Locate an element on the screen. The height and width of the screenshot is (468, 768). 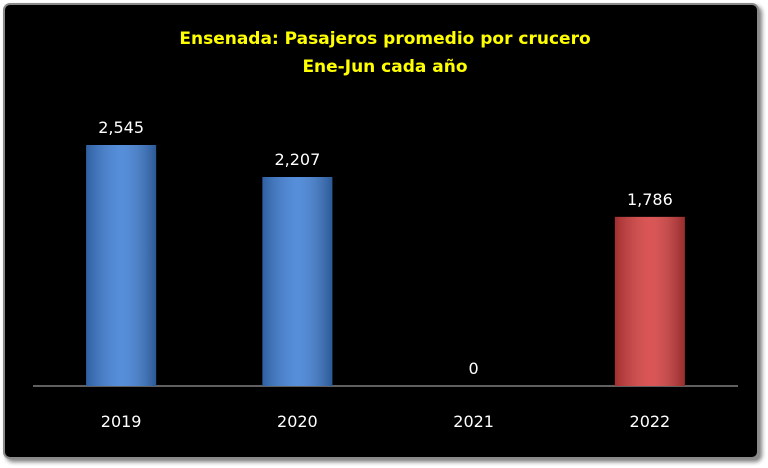
value-label: 0 is located at coordinates (474, 368).